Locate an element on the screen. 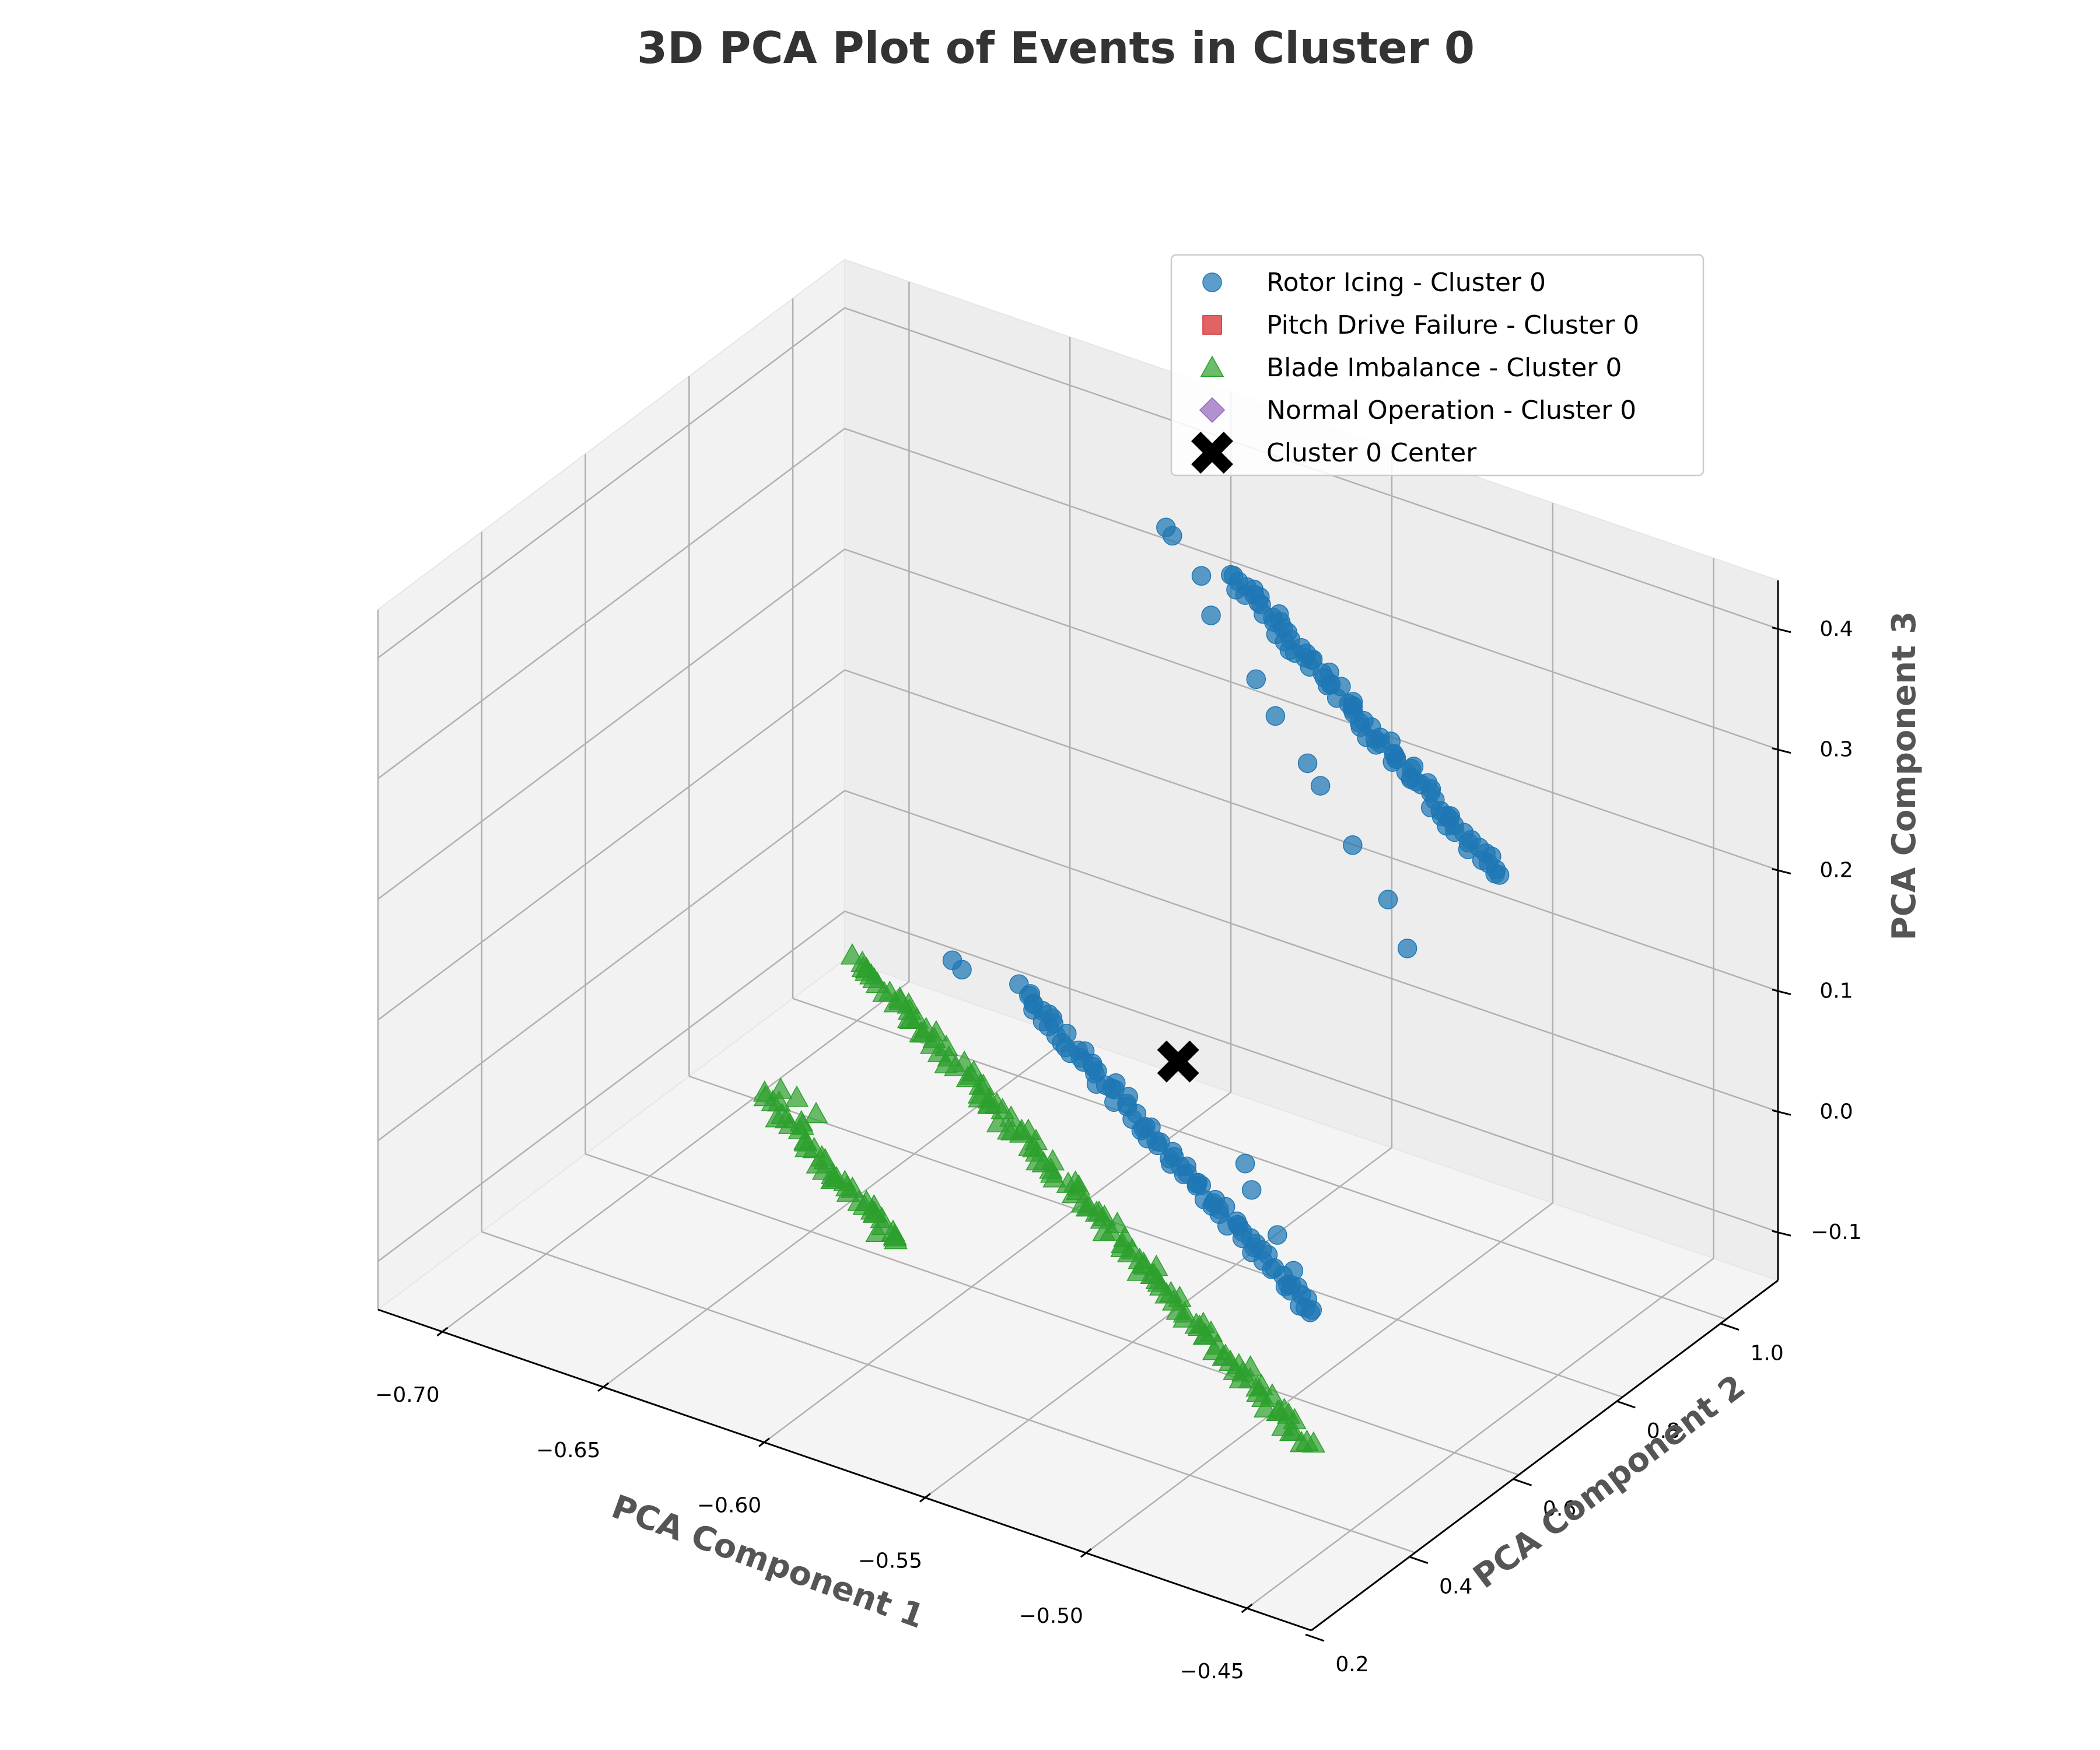 Image resolution: width=2100 pixels, height=1750 pixels. y-tick-label-0: 0.2 is located at coordinates (1351, 1664).